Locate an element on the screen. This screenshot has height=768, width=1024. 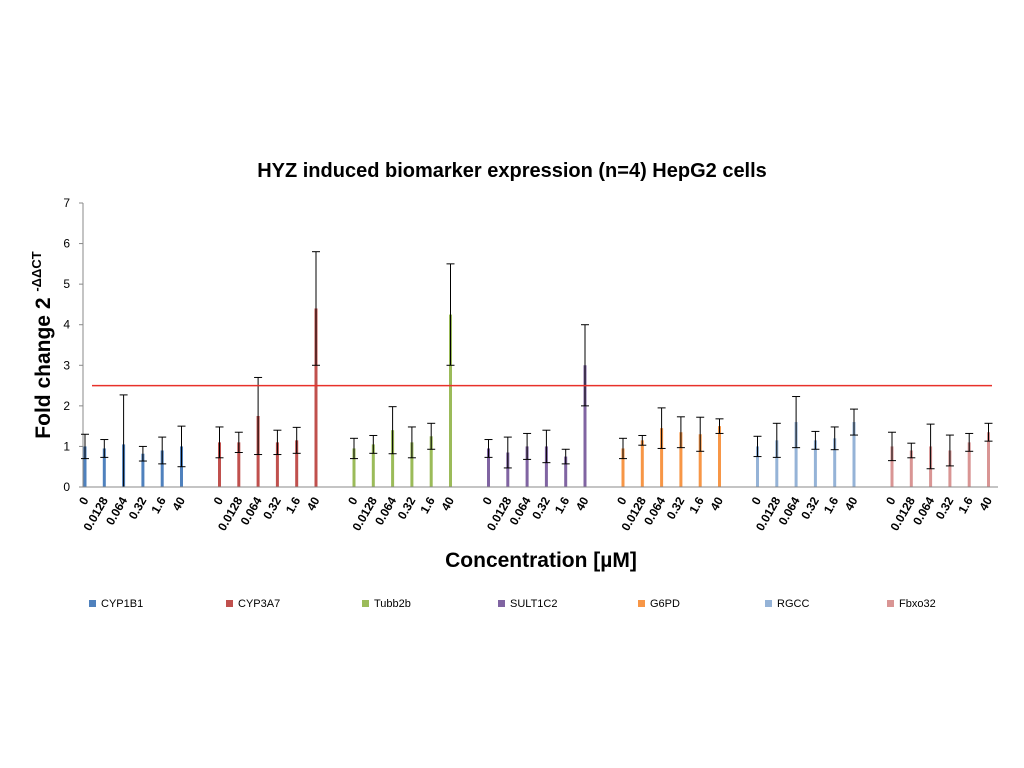
x-axis-title: Concentration [µM] is located at coordinates (541, 560).